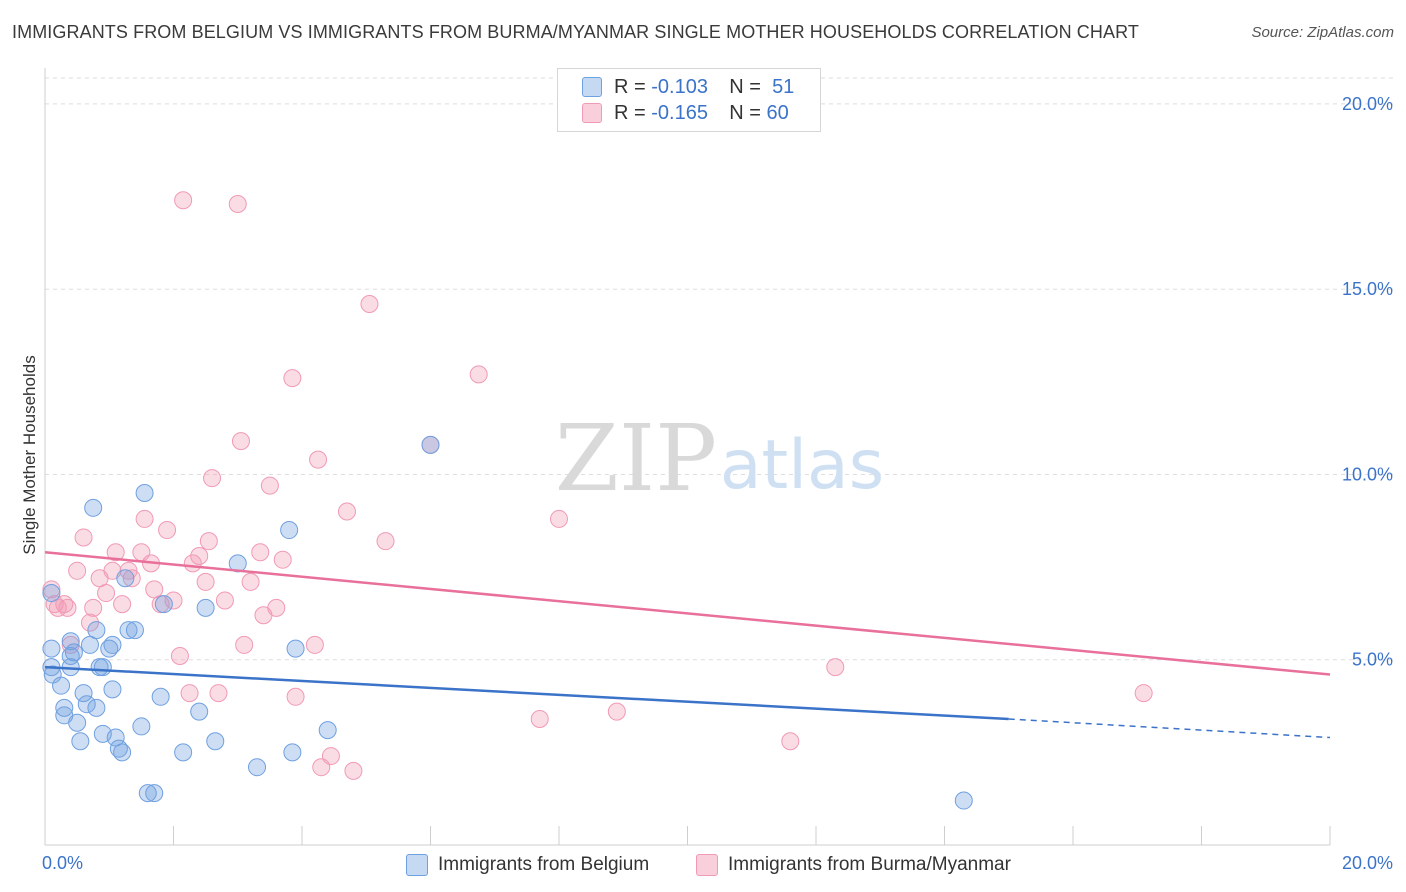 Image resolution: width=1406 pixels, height=892 pixels. What do you see at coordinates (636, 458) in the screenshot?
I see `watermark-zip: ZIP` at bounding box center [636, 458].